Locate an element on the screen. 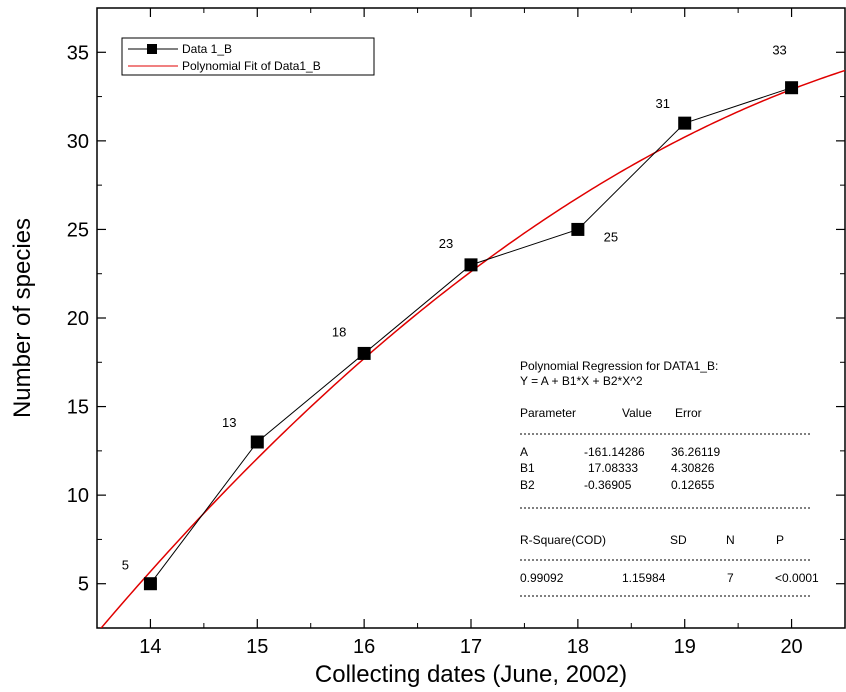 The width and height of the screenshot is (846, 692). x-tick-label: 18 is located at coordinates (578, 647).